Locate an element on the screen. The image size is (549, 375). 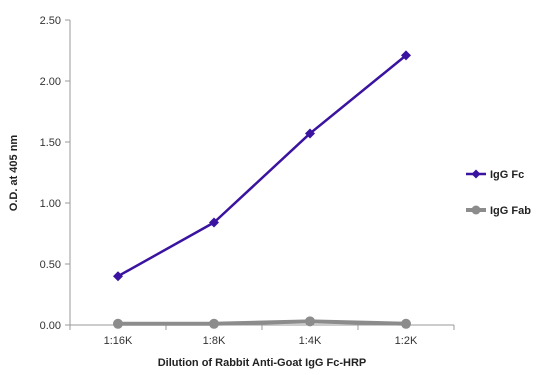
legend: IgG Fc IgG Fab is located at coordinates (498, 193).